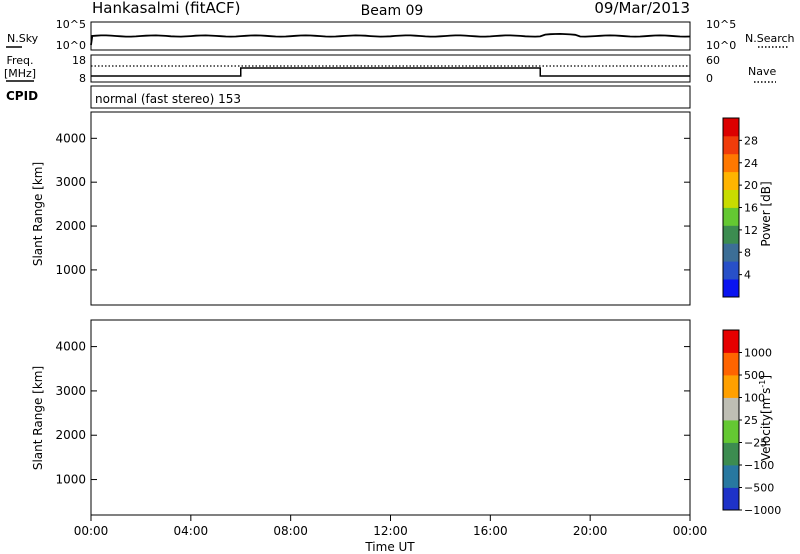  I want to click on colorbar-tick-label: 16, so click(751, 208).